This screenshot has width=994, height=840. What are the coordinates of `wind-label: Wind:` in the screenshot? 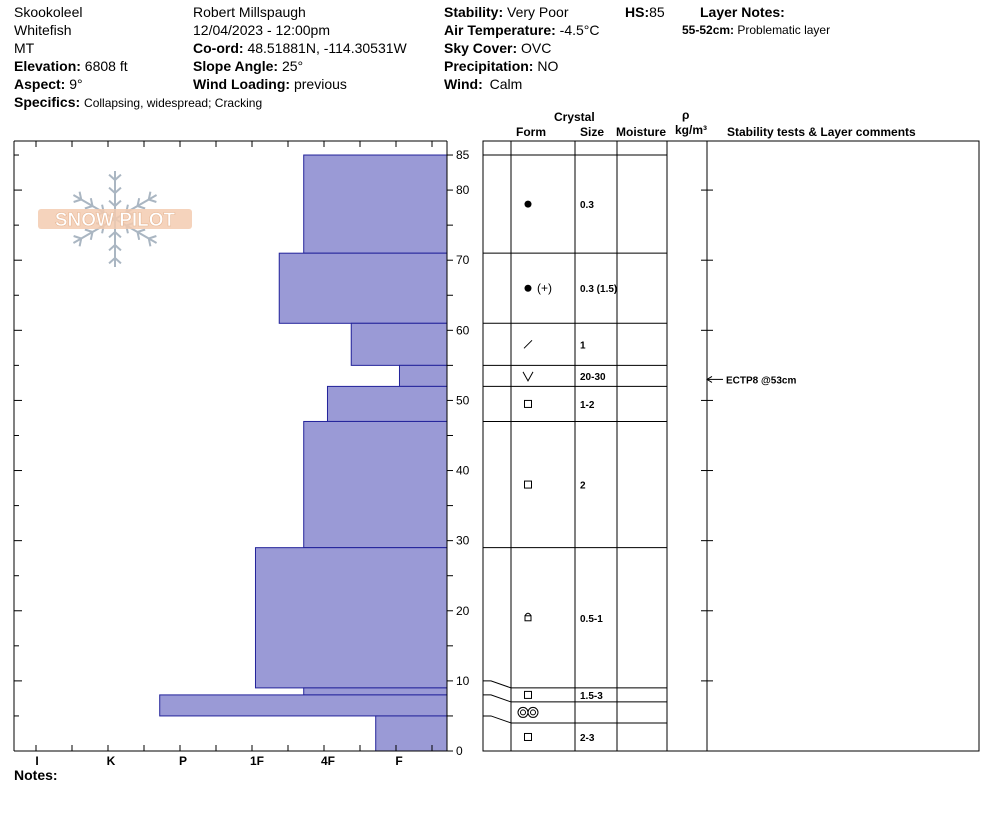 It's located at (463, 84).